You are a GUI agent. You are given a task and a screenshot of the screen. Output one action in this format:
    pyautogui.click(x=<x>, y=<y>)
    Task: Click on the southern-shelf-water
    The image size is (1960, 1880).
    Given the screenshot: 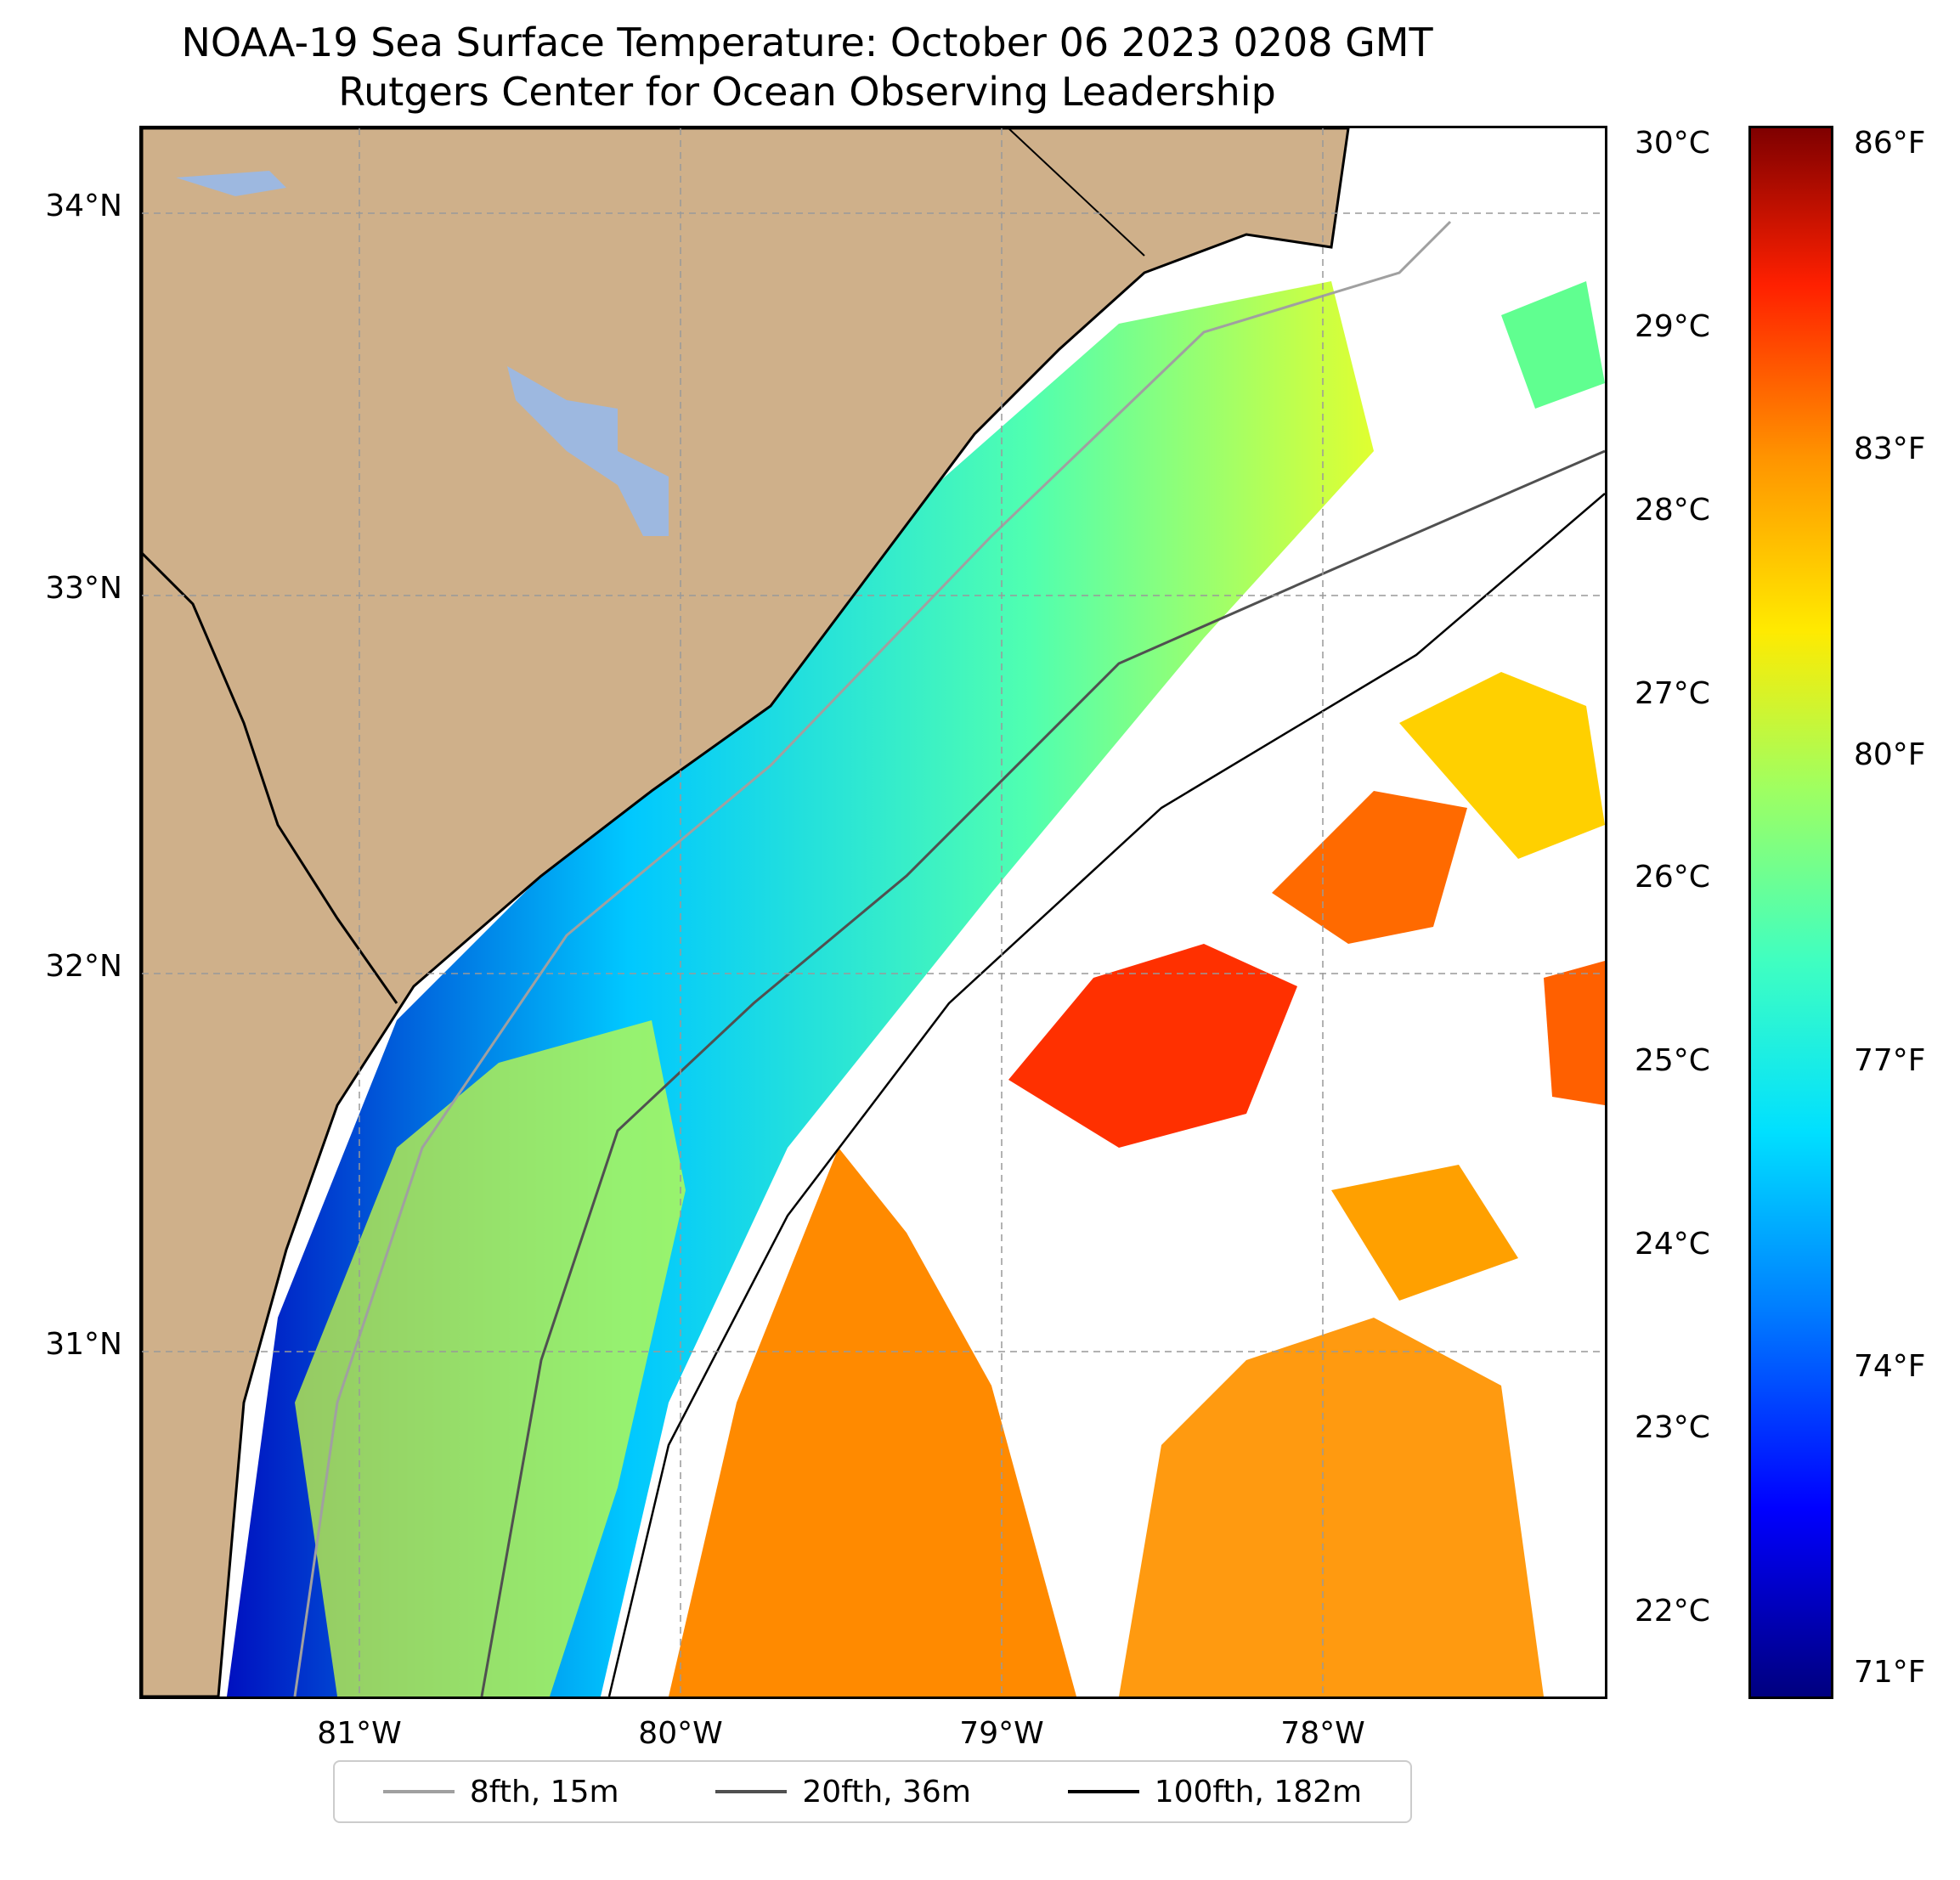 What is the action you would take?
    pyautogui.click(x=491, y=1358)
    